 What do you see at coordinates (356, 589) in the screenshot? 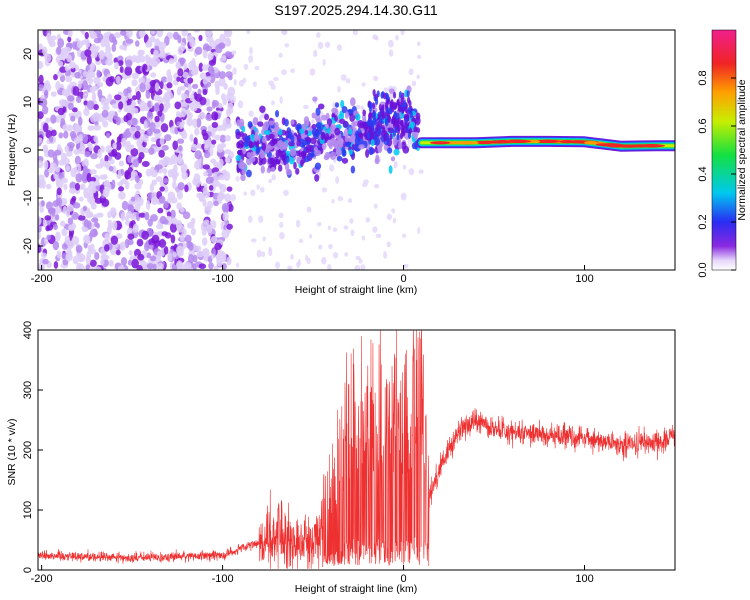
I see `snr-x-axis-label: Height of straight line (km)` at bounding box center [356, 589].